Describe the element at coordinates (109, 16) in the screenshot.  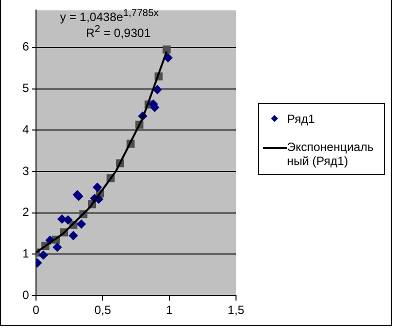
I see `annotation: y = 1,0438e$^{1,7785x}$` at that location.